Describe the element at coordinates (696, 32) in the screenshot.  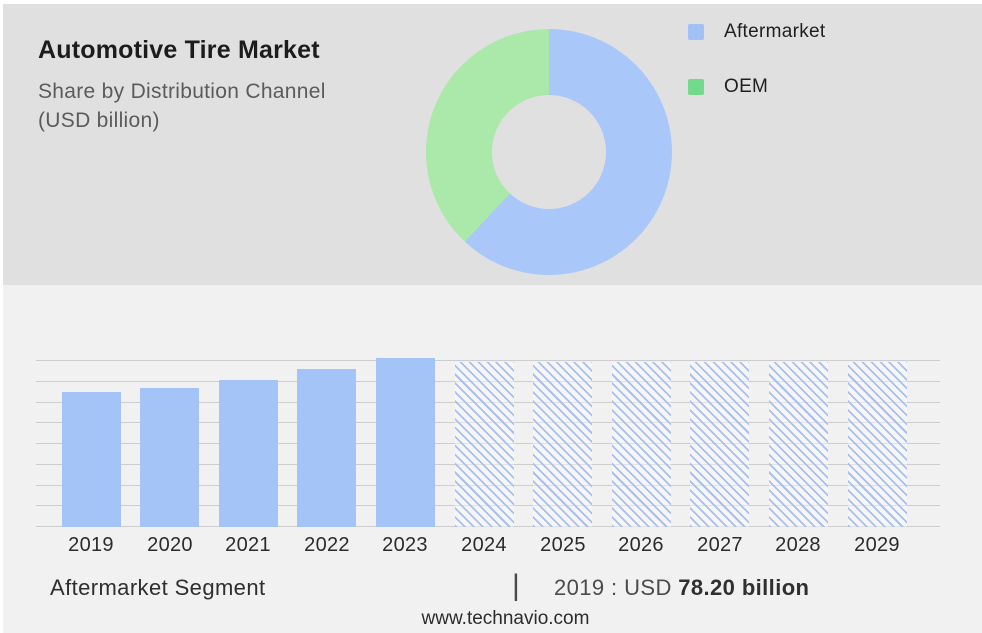
I see `aftermarket-swatch-icon` at that location.